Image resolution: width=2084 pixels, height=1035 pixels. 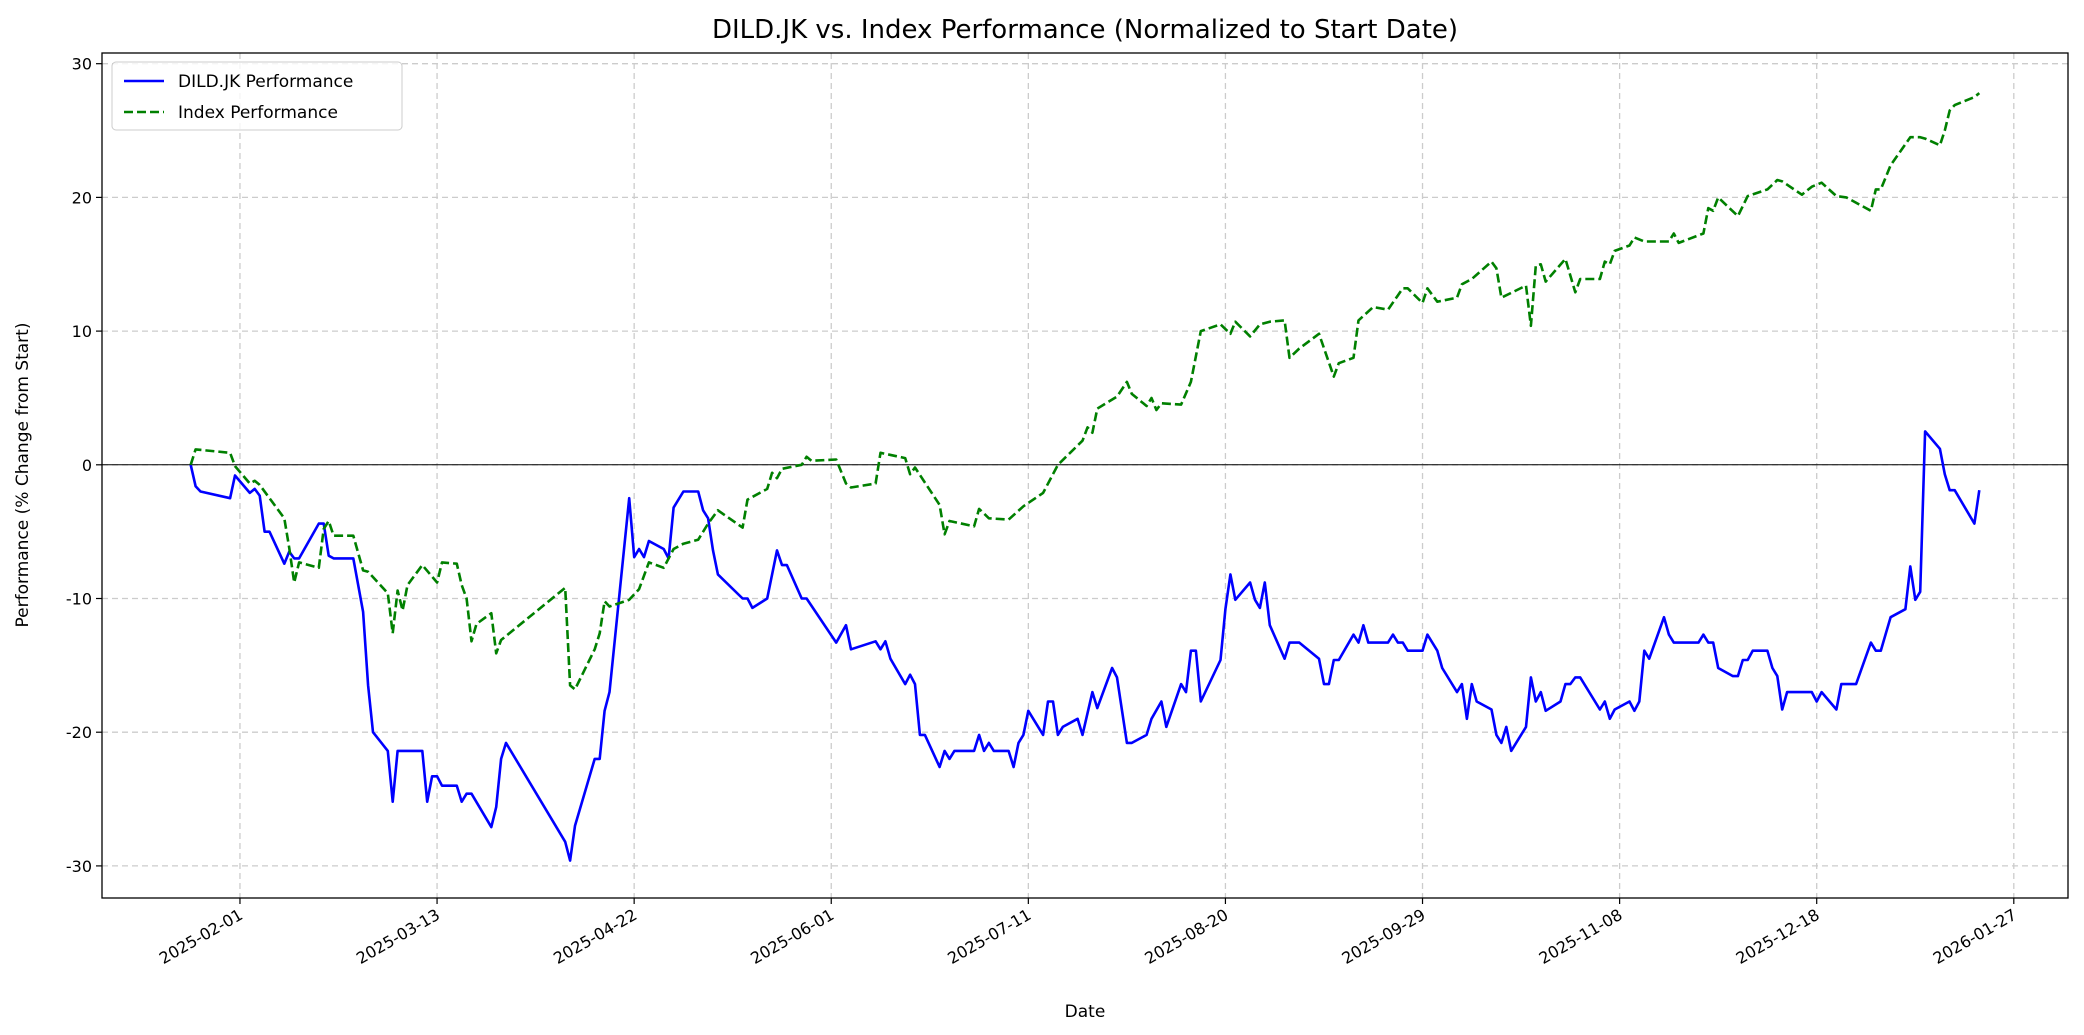 I want to click on y-tick-label: -20, so click(x=79, y=732).